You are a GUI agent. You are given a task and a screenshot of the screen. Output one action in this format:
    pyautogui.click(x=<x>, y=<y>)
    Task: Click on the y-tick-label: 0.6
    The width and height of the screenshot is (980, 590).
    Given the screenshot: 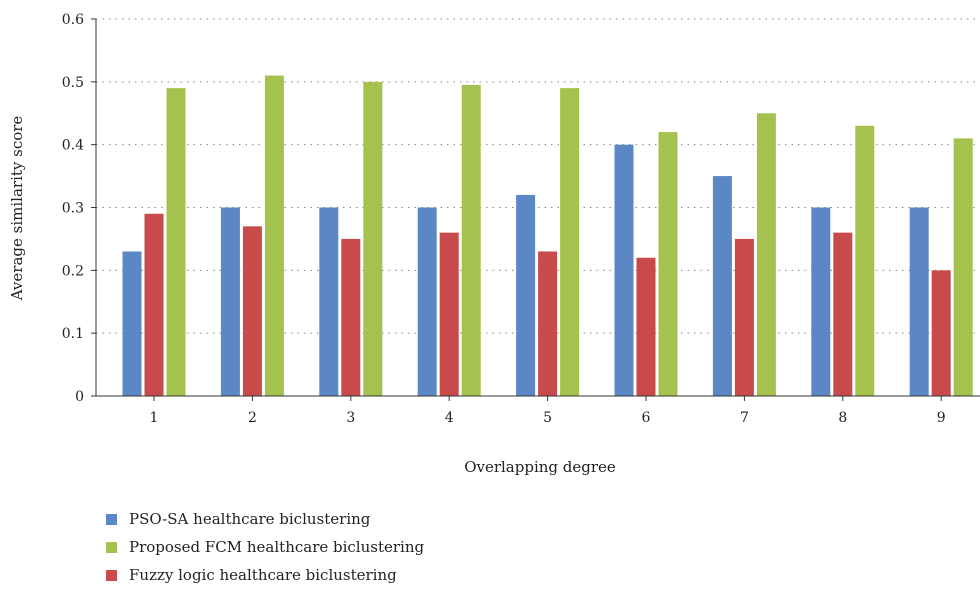 What is the action you would take?
    pyautogui.click(x=73, y=20)
    